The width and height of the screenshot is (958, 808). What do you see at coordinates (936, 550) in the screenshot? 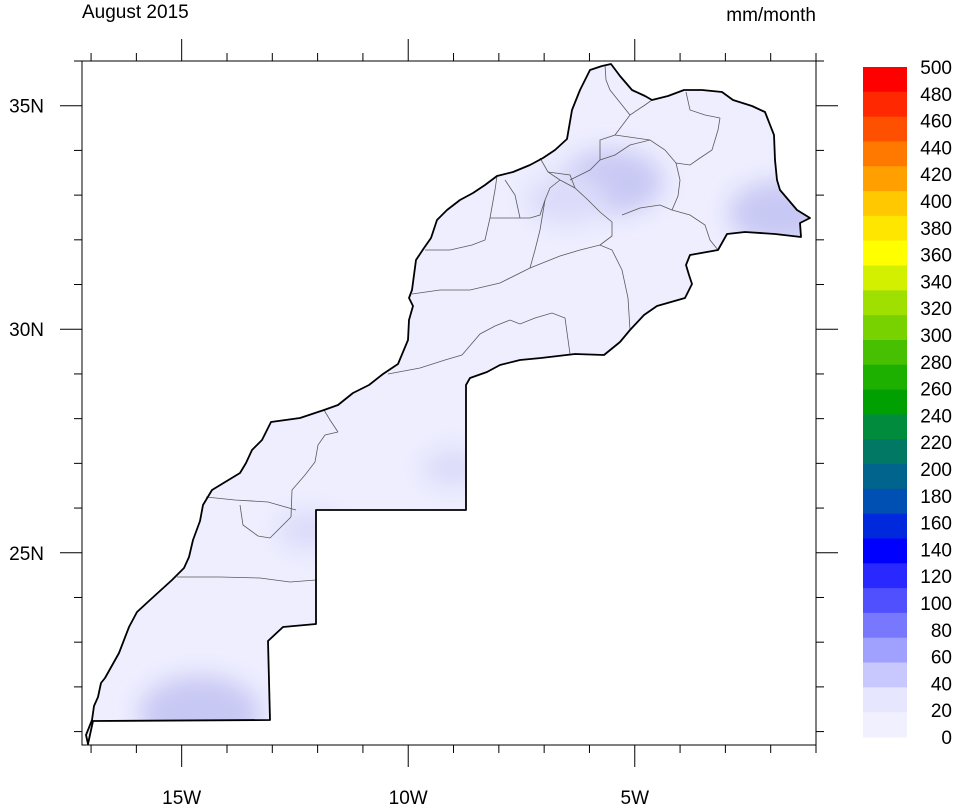
I see `colorbar-label: 140` at bounding box center [936, 550].